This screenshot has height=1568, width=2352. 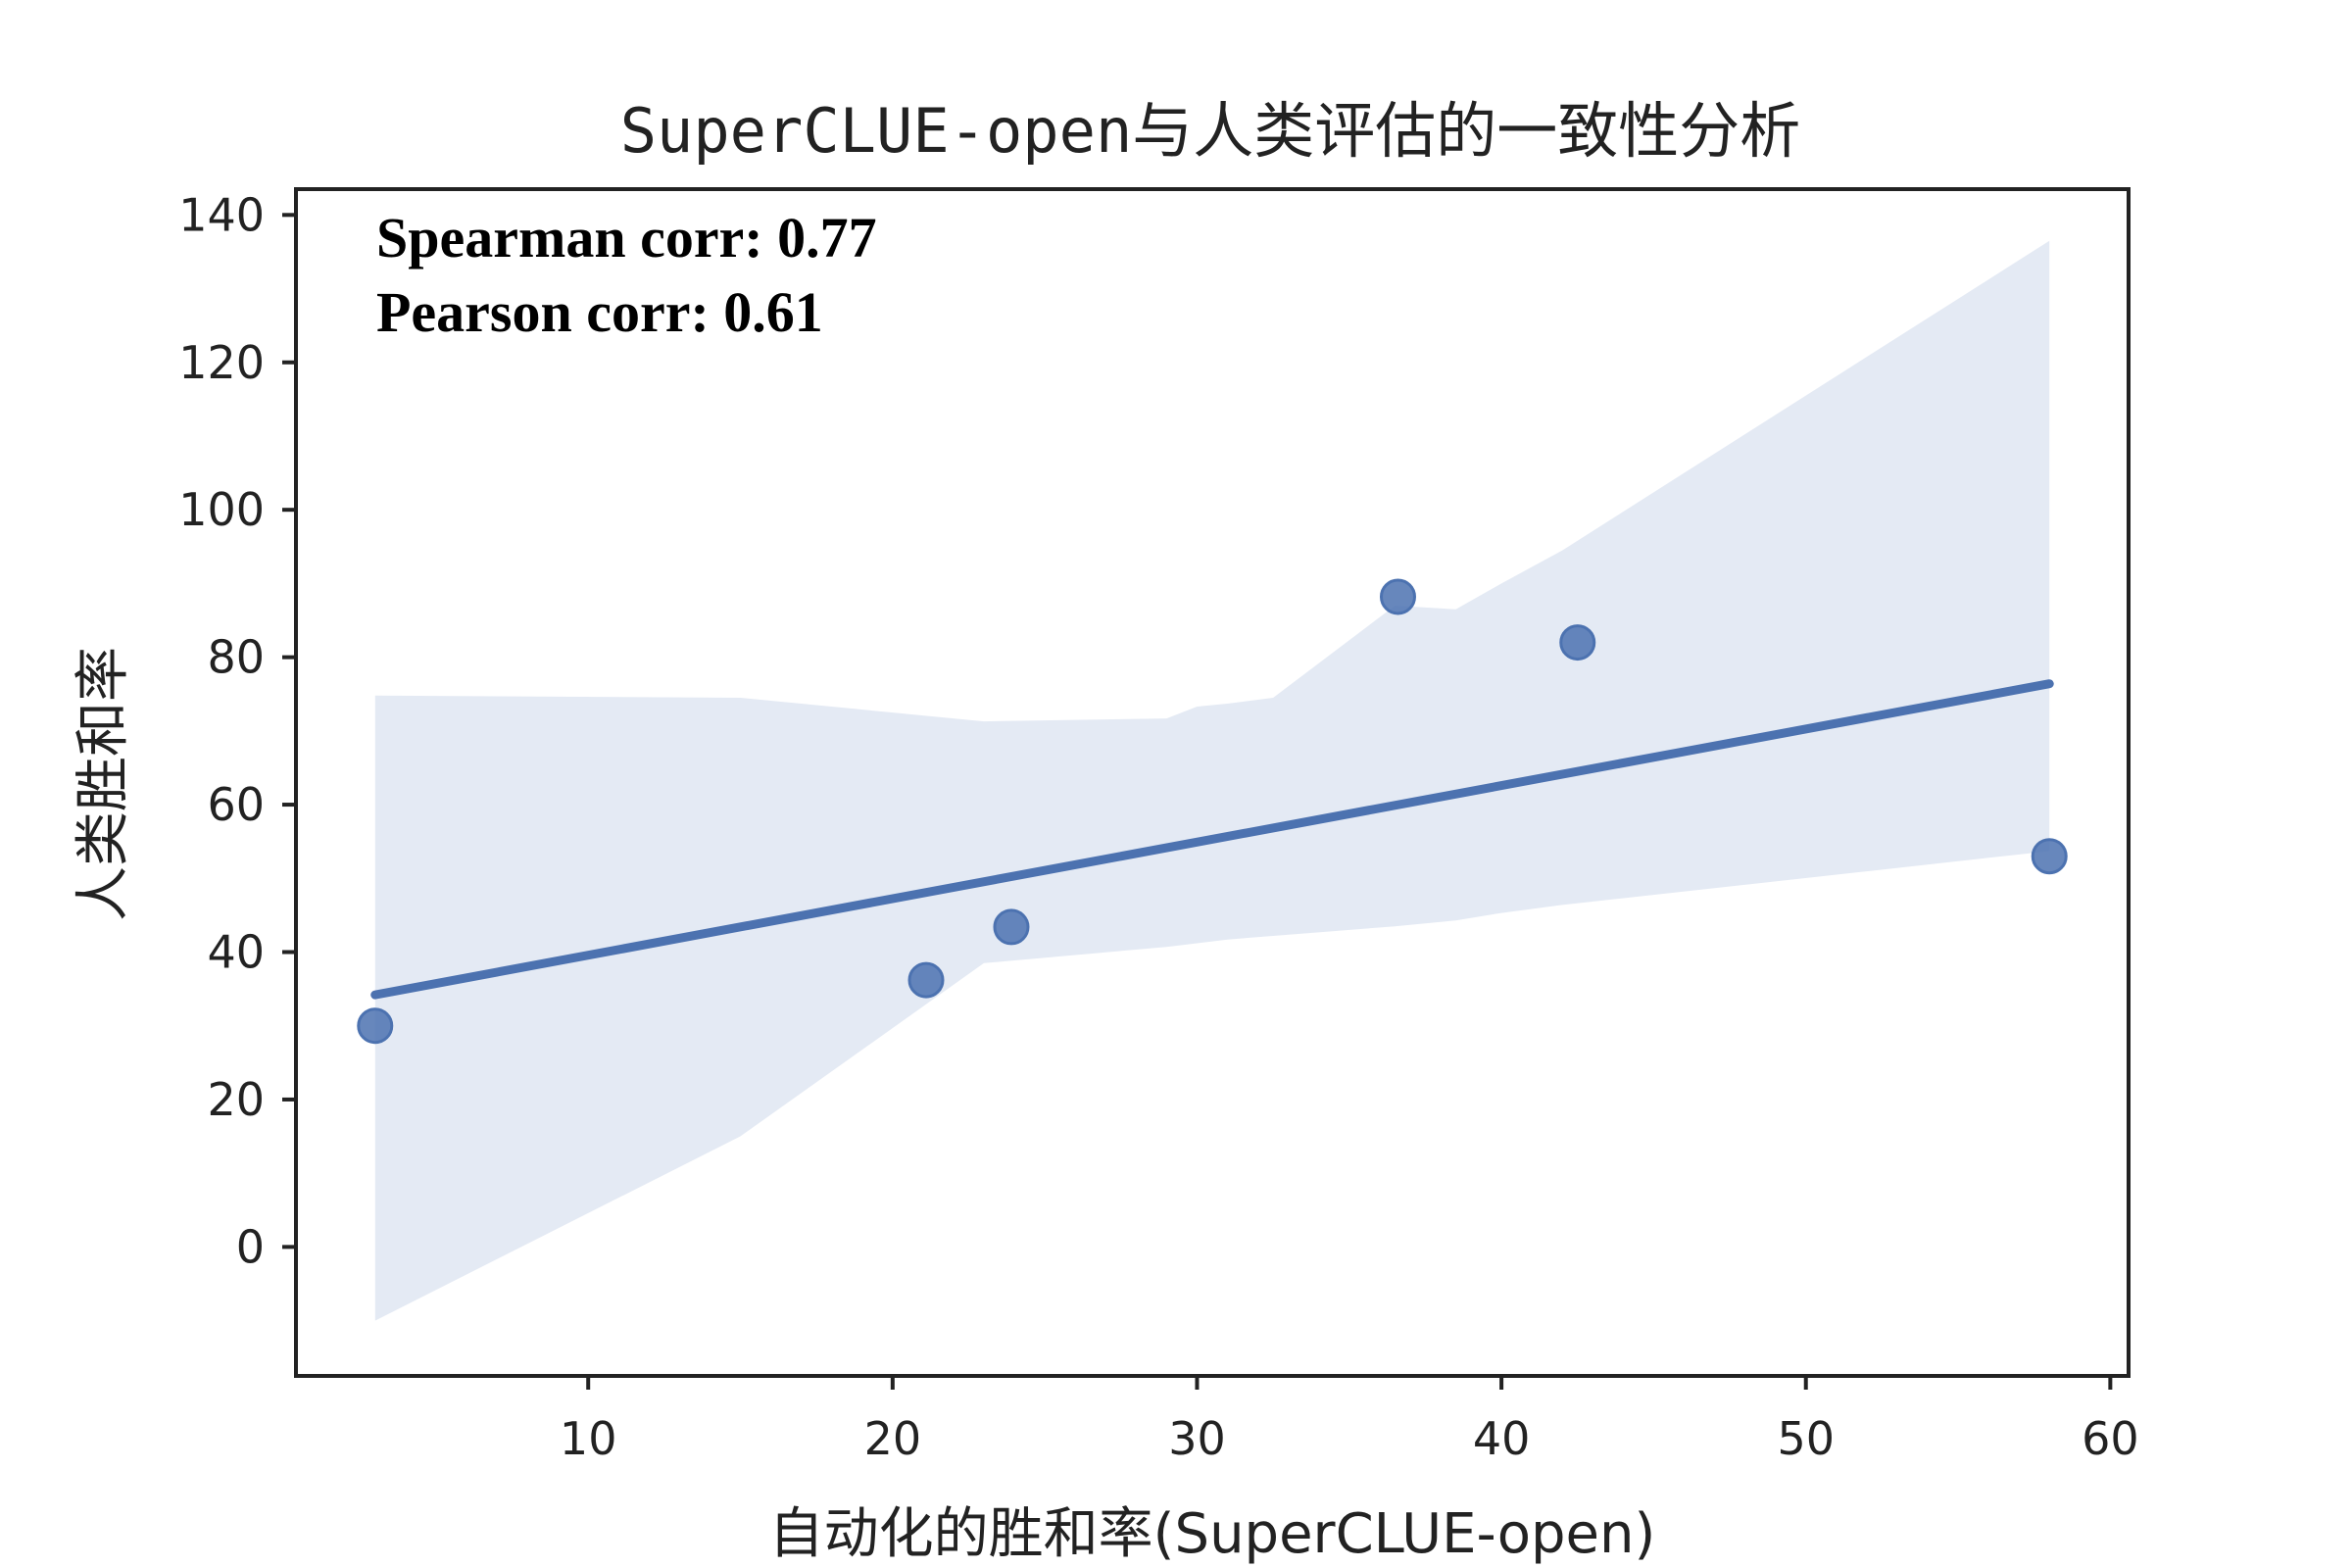 I want to click on x-axis-label: 自动化的胜和率(SuperCLUE-open), so click(x=1212, y=1534).